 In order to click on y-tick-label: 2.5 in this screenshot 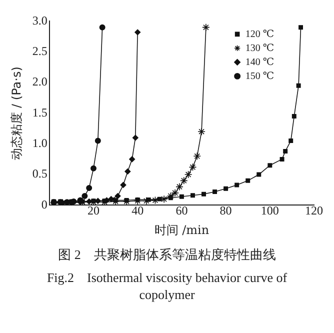, I will do `click(40, 51)`.